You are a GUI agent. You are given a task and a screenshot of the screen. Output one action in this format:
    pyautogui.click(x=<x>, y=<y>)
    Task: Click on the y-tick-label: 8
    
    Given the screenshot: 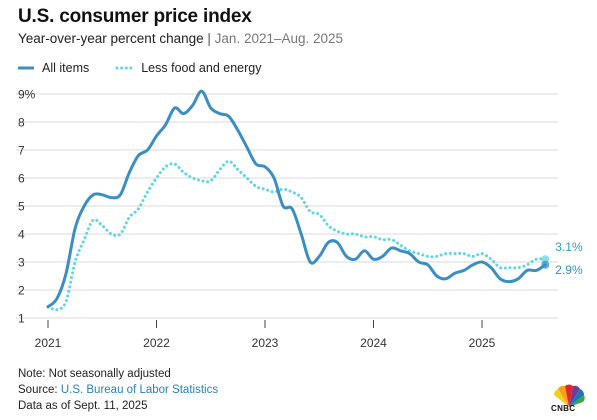 What is the action you would take?
    pyautogui.click(x=21, y=123)
    